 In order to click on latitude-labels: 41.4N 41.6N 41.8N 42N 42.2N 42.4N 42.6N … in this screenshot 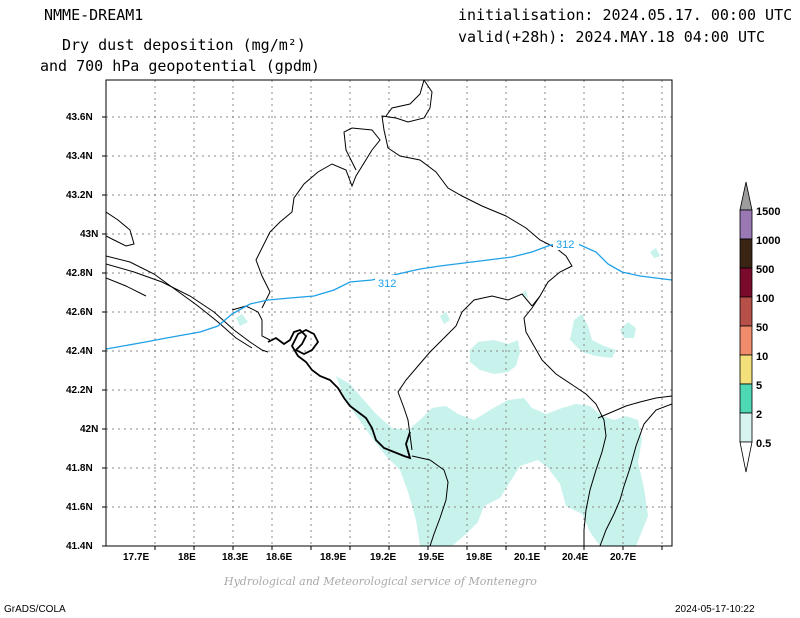, I will do `click(82, 332)`.